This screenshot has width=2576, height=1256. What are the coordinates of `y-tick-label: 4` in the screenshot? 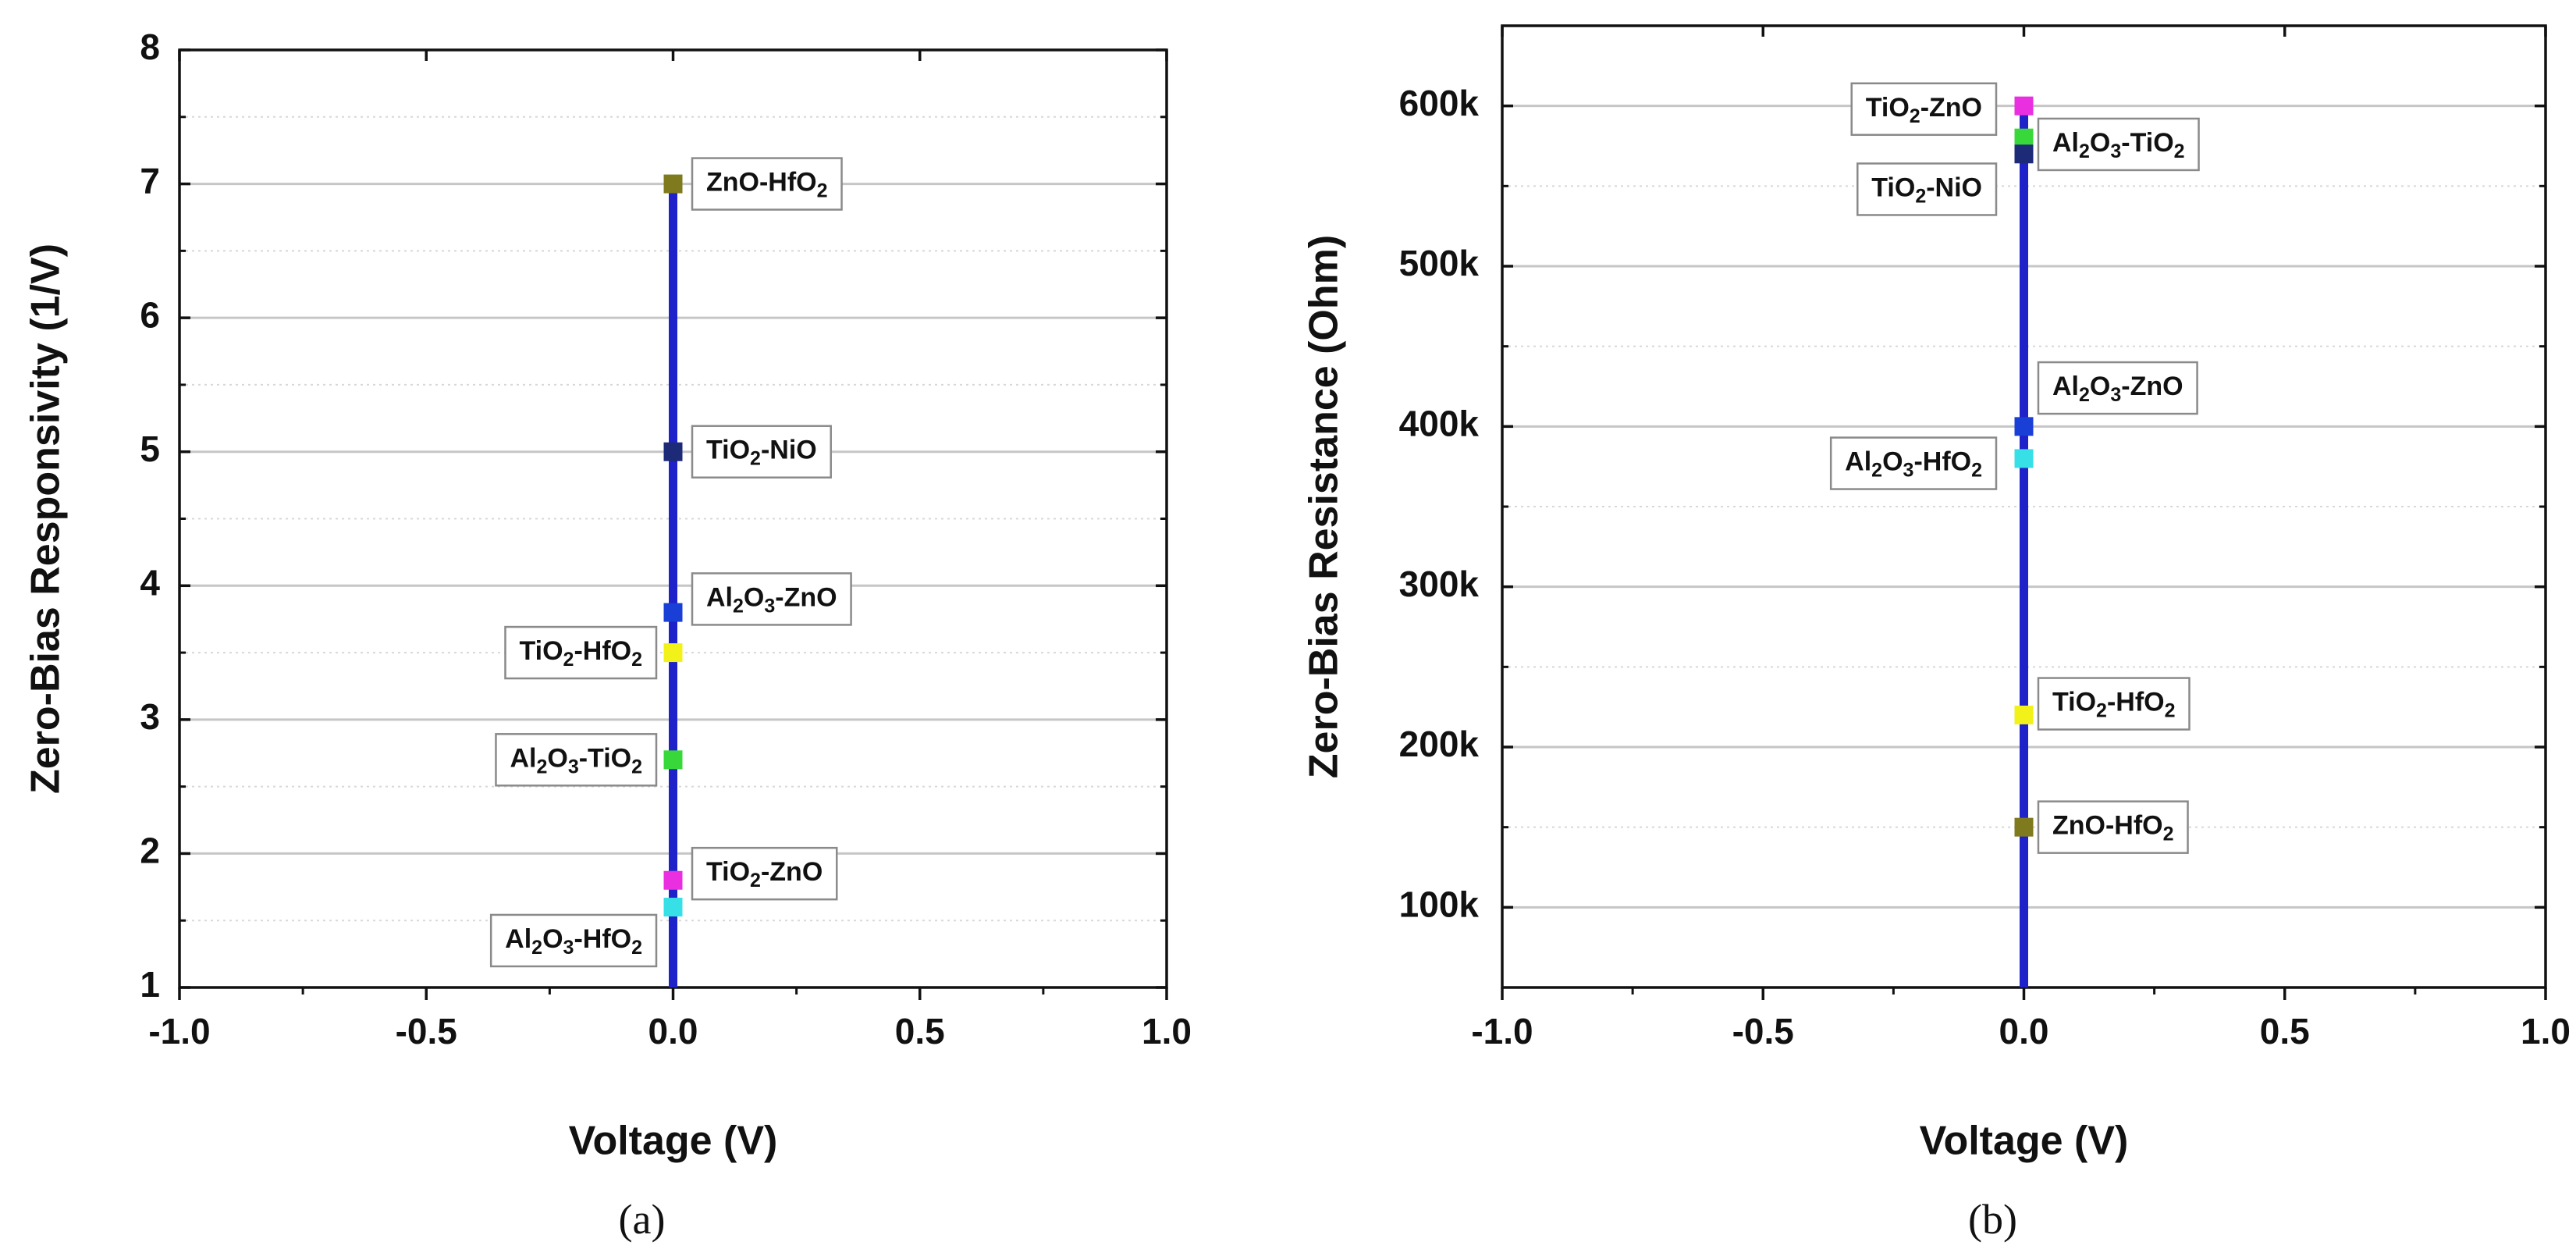 It's located at (150, 582).